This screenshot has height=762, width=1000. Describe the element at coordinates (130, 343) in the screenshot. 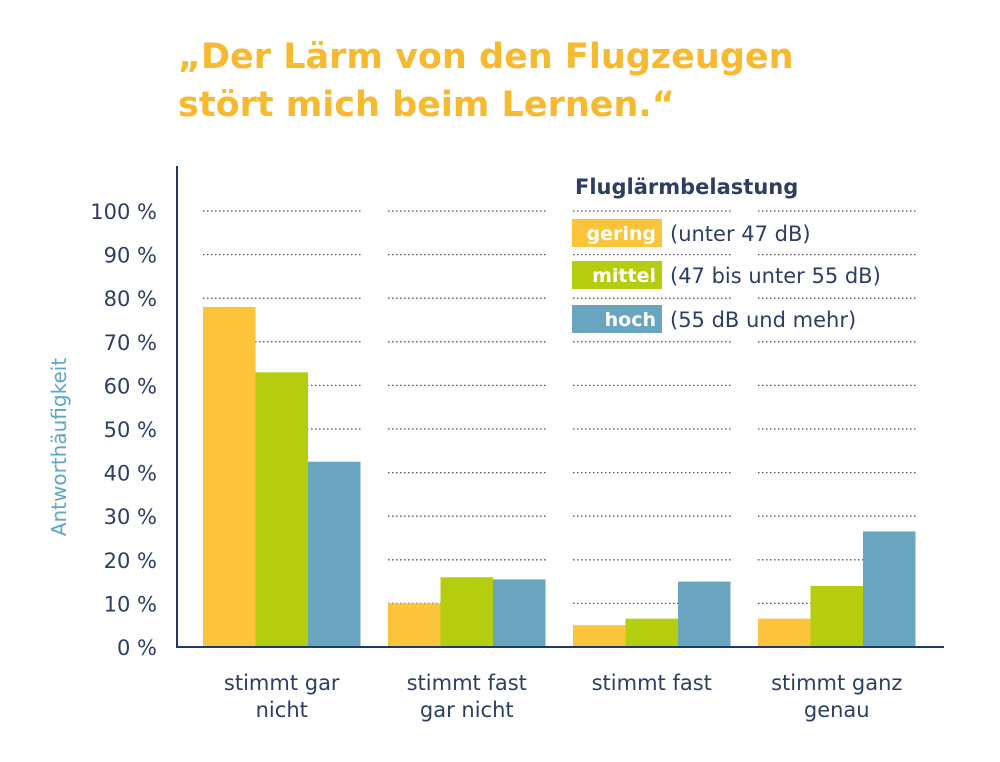

I see `y-tick-label: 70 %` at that location.